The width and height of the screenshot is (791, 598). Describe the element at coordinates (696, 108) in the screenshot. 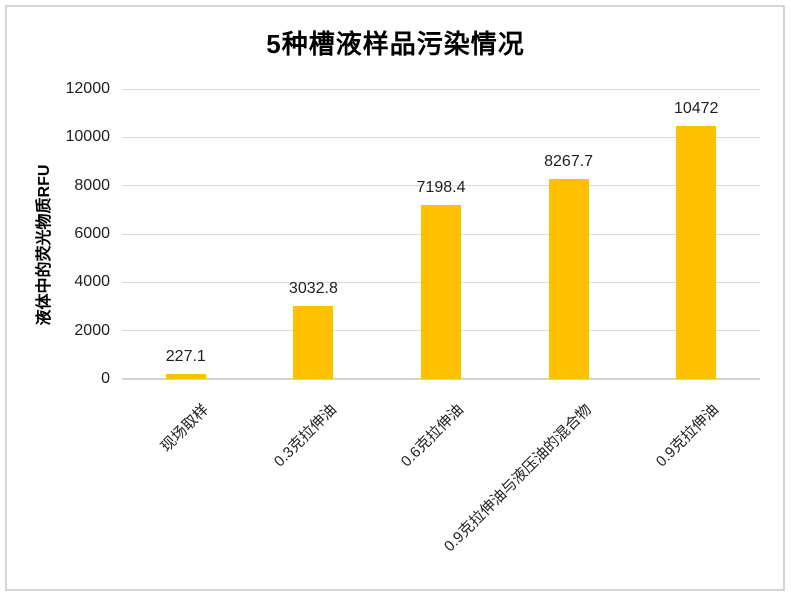

I see `bar-value-label: 10472` at that location.